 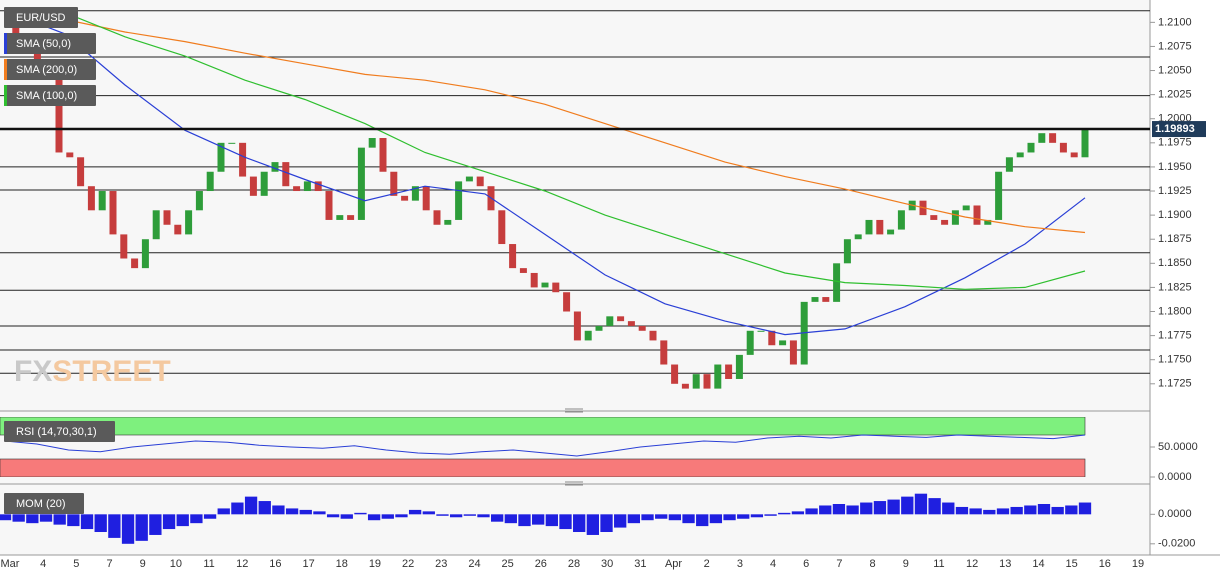 I want to click on y-tick-label: 1.1925, so click(x=1175, y=191).